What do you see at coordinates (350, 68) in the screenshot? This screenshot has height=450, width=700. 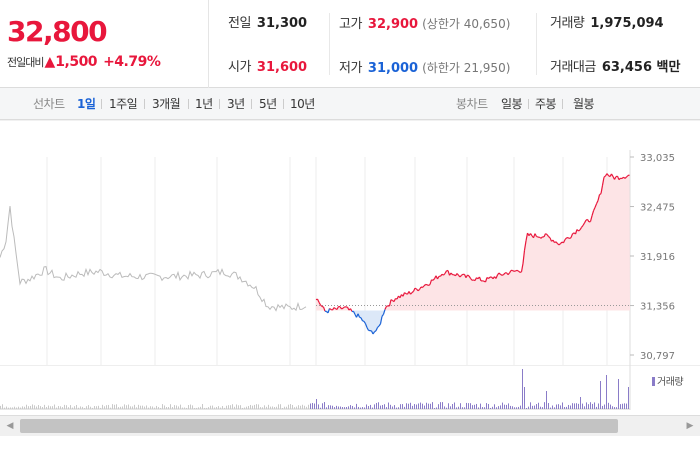 I see `stat-label: 저가` at bounding box center [350, 68].